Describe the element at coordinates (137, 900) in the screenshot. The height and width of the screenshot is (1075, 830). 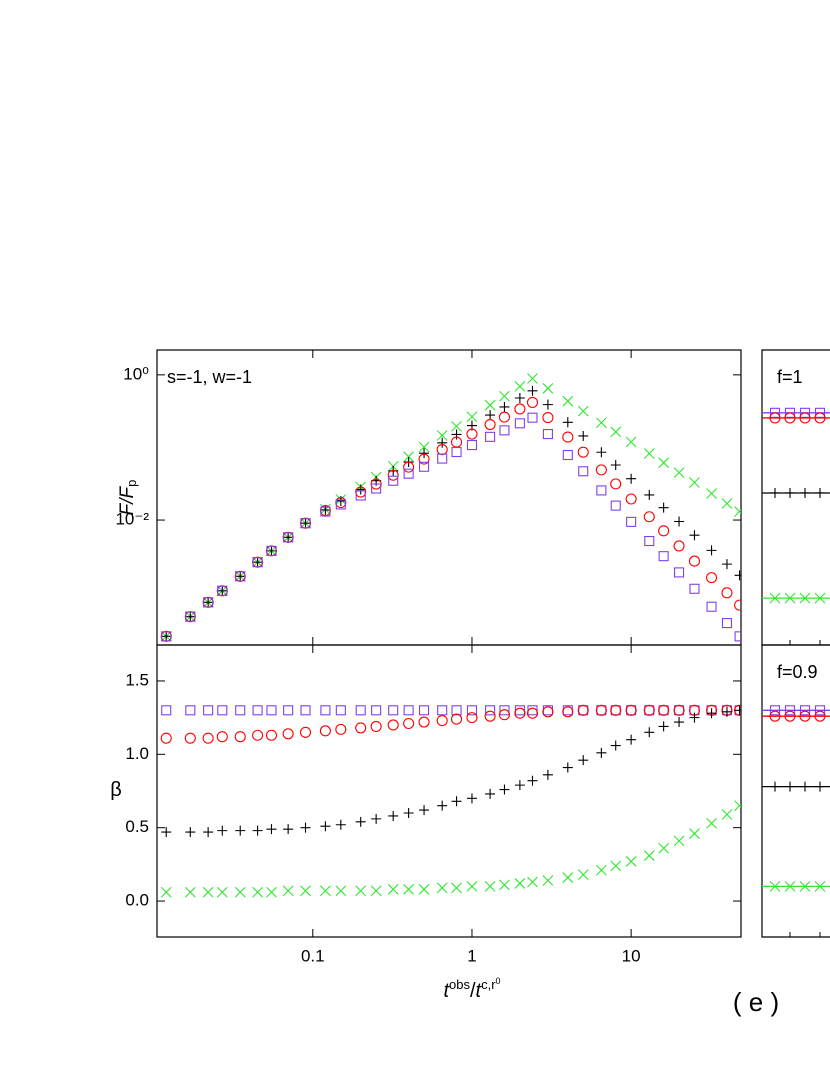
I see `y-tick-label: 0.0` at that location.